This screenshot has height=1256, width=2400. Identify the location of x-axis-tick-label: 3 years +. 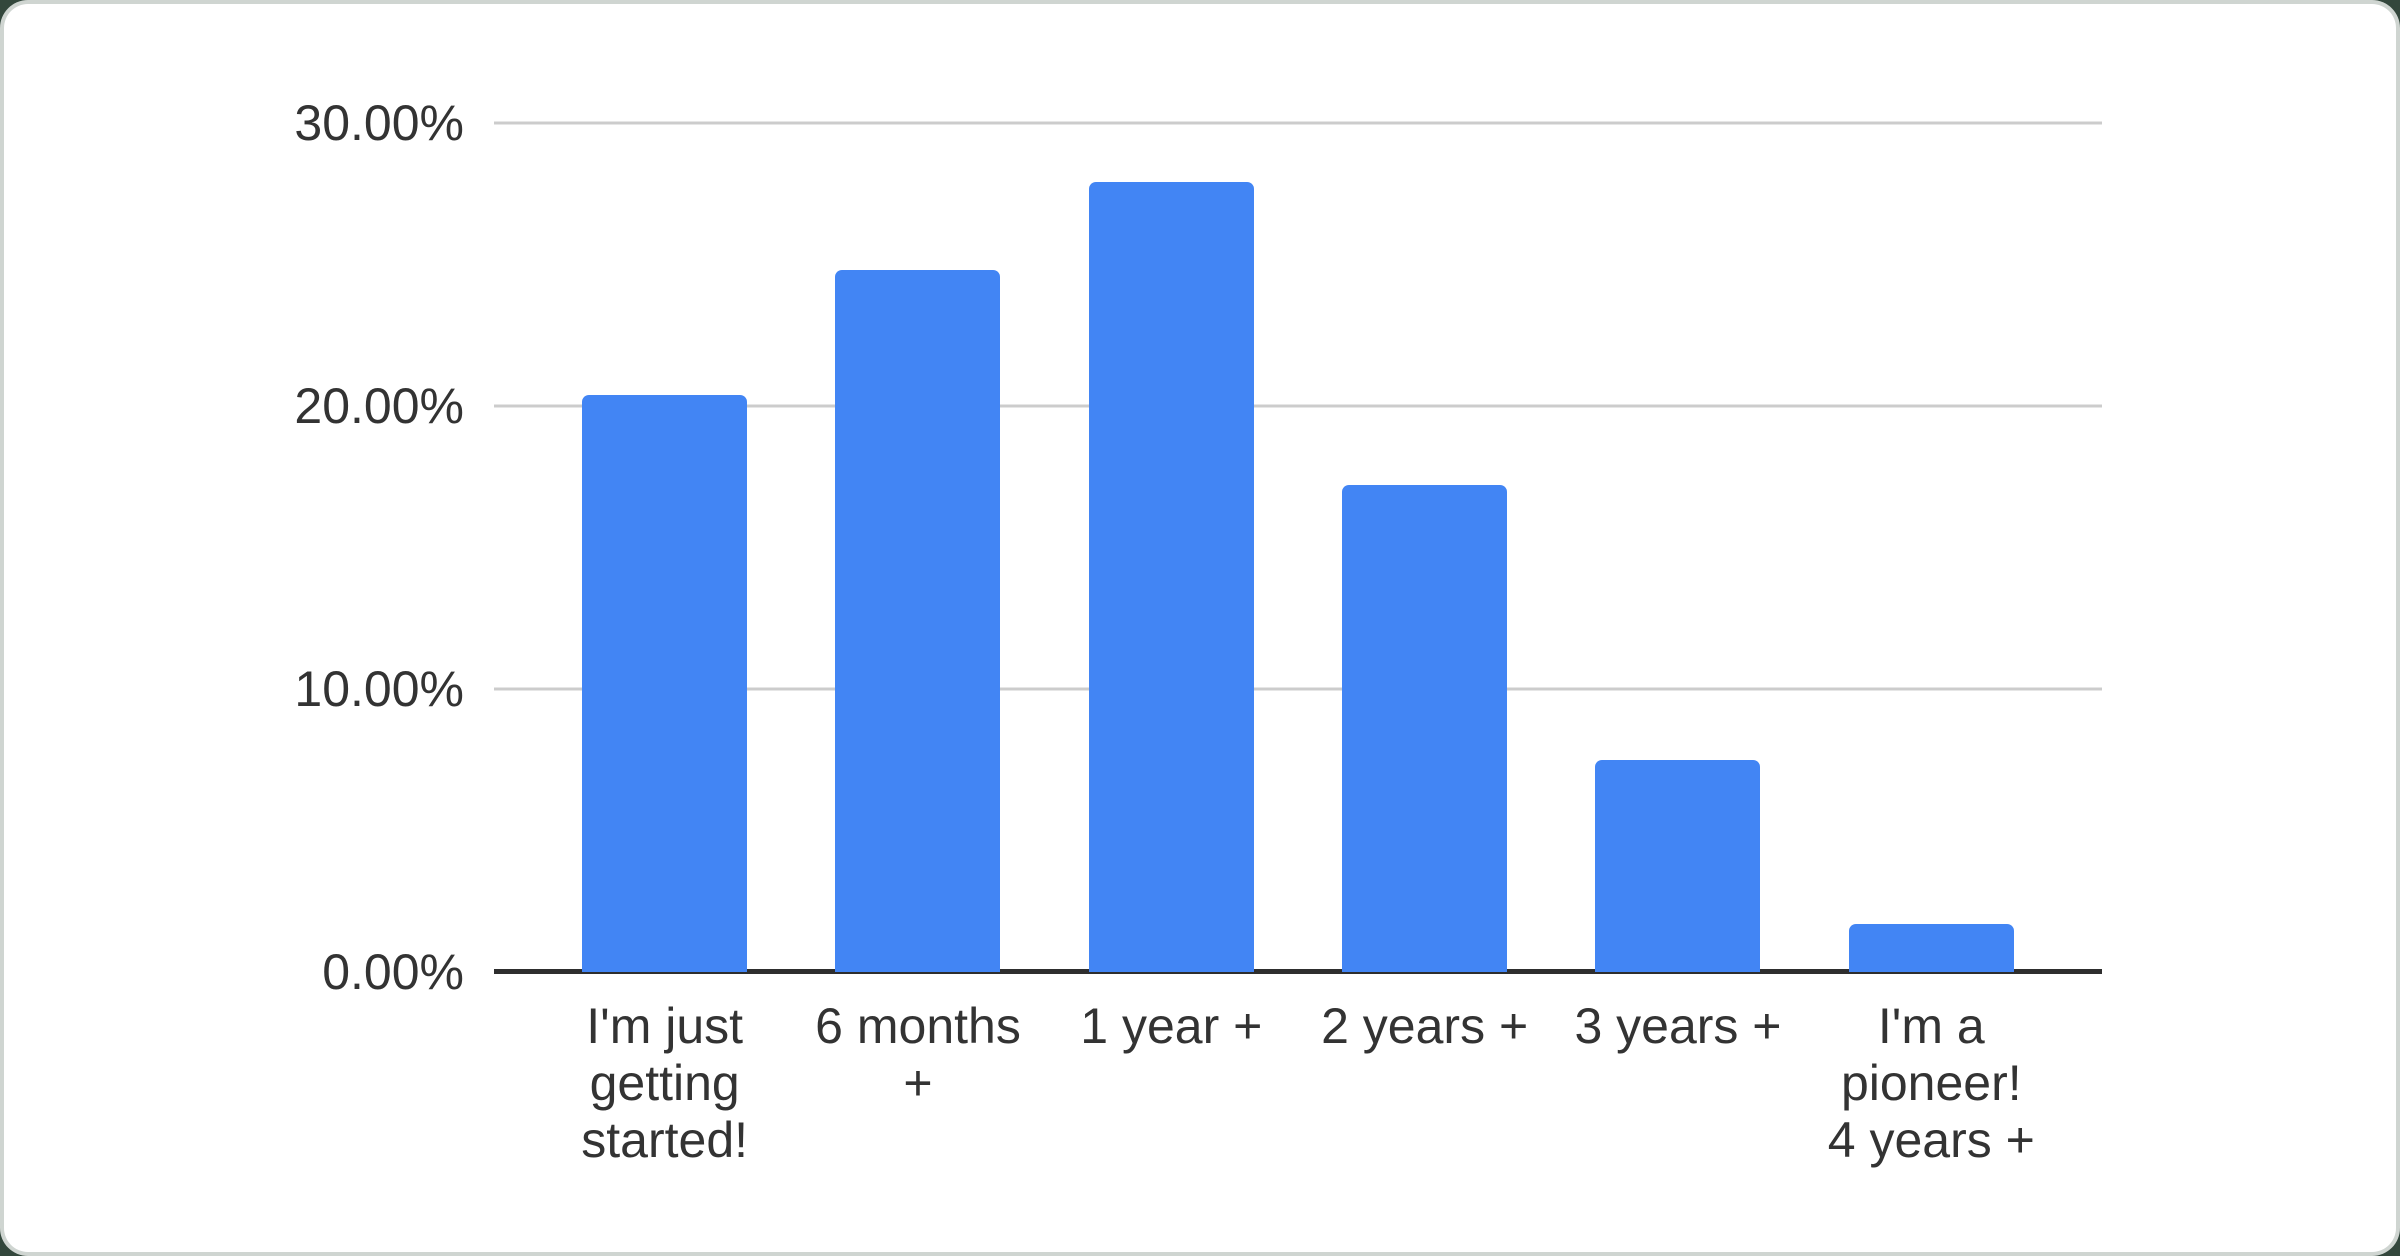
(1678, 1026).